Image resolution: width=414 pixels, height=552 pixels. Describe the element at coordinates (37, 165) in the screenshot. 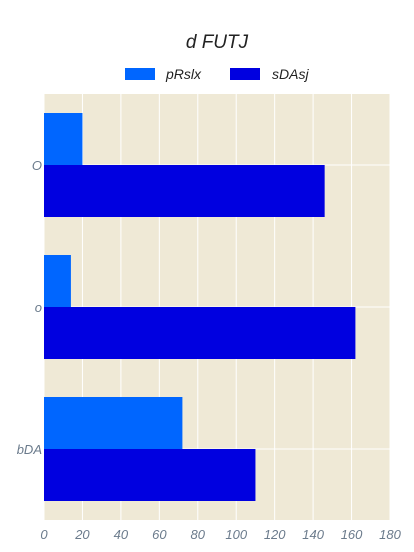

I see `y-tick-label-0: O` at that location.